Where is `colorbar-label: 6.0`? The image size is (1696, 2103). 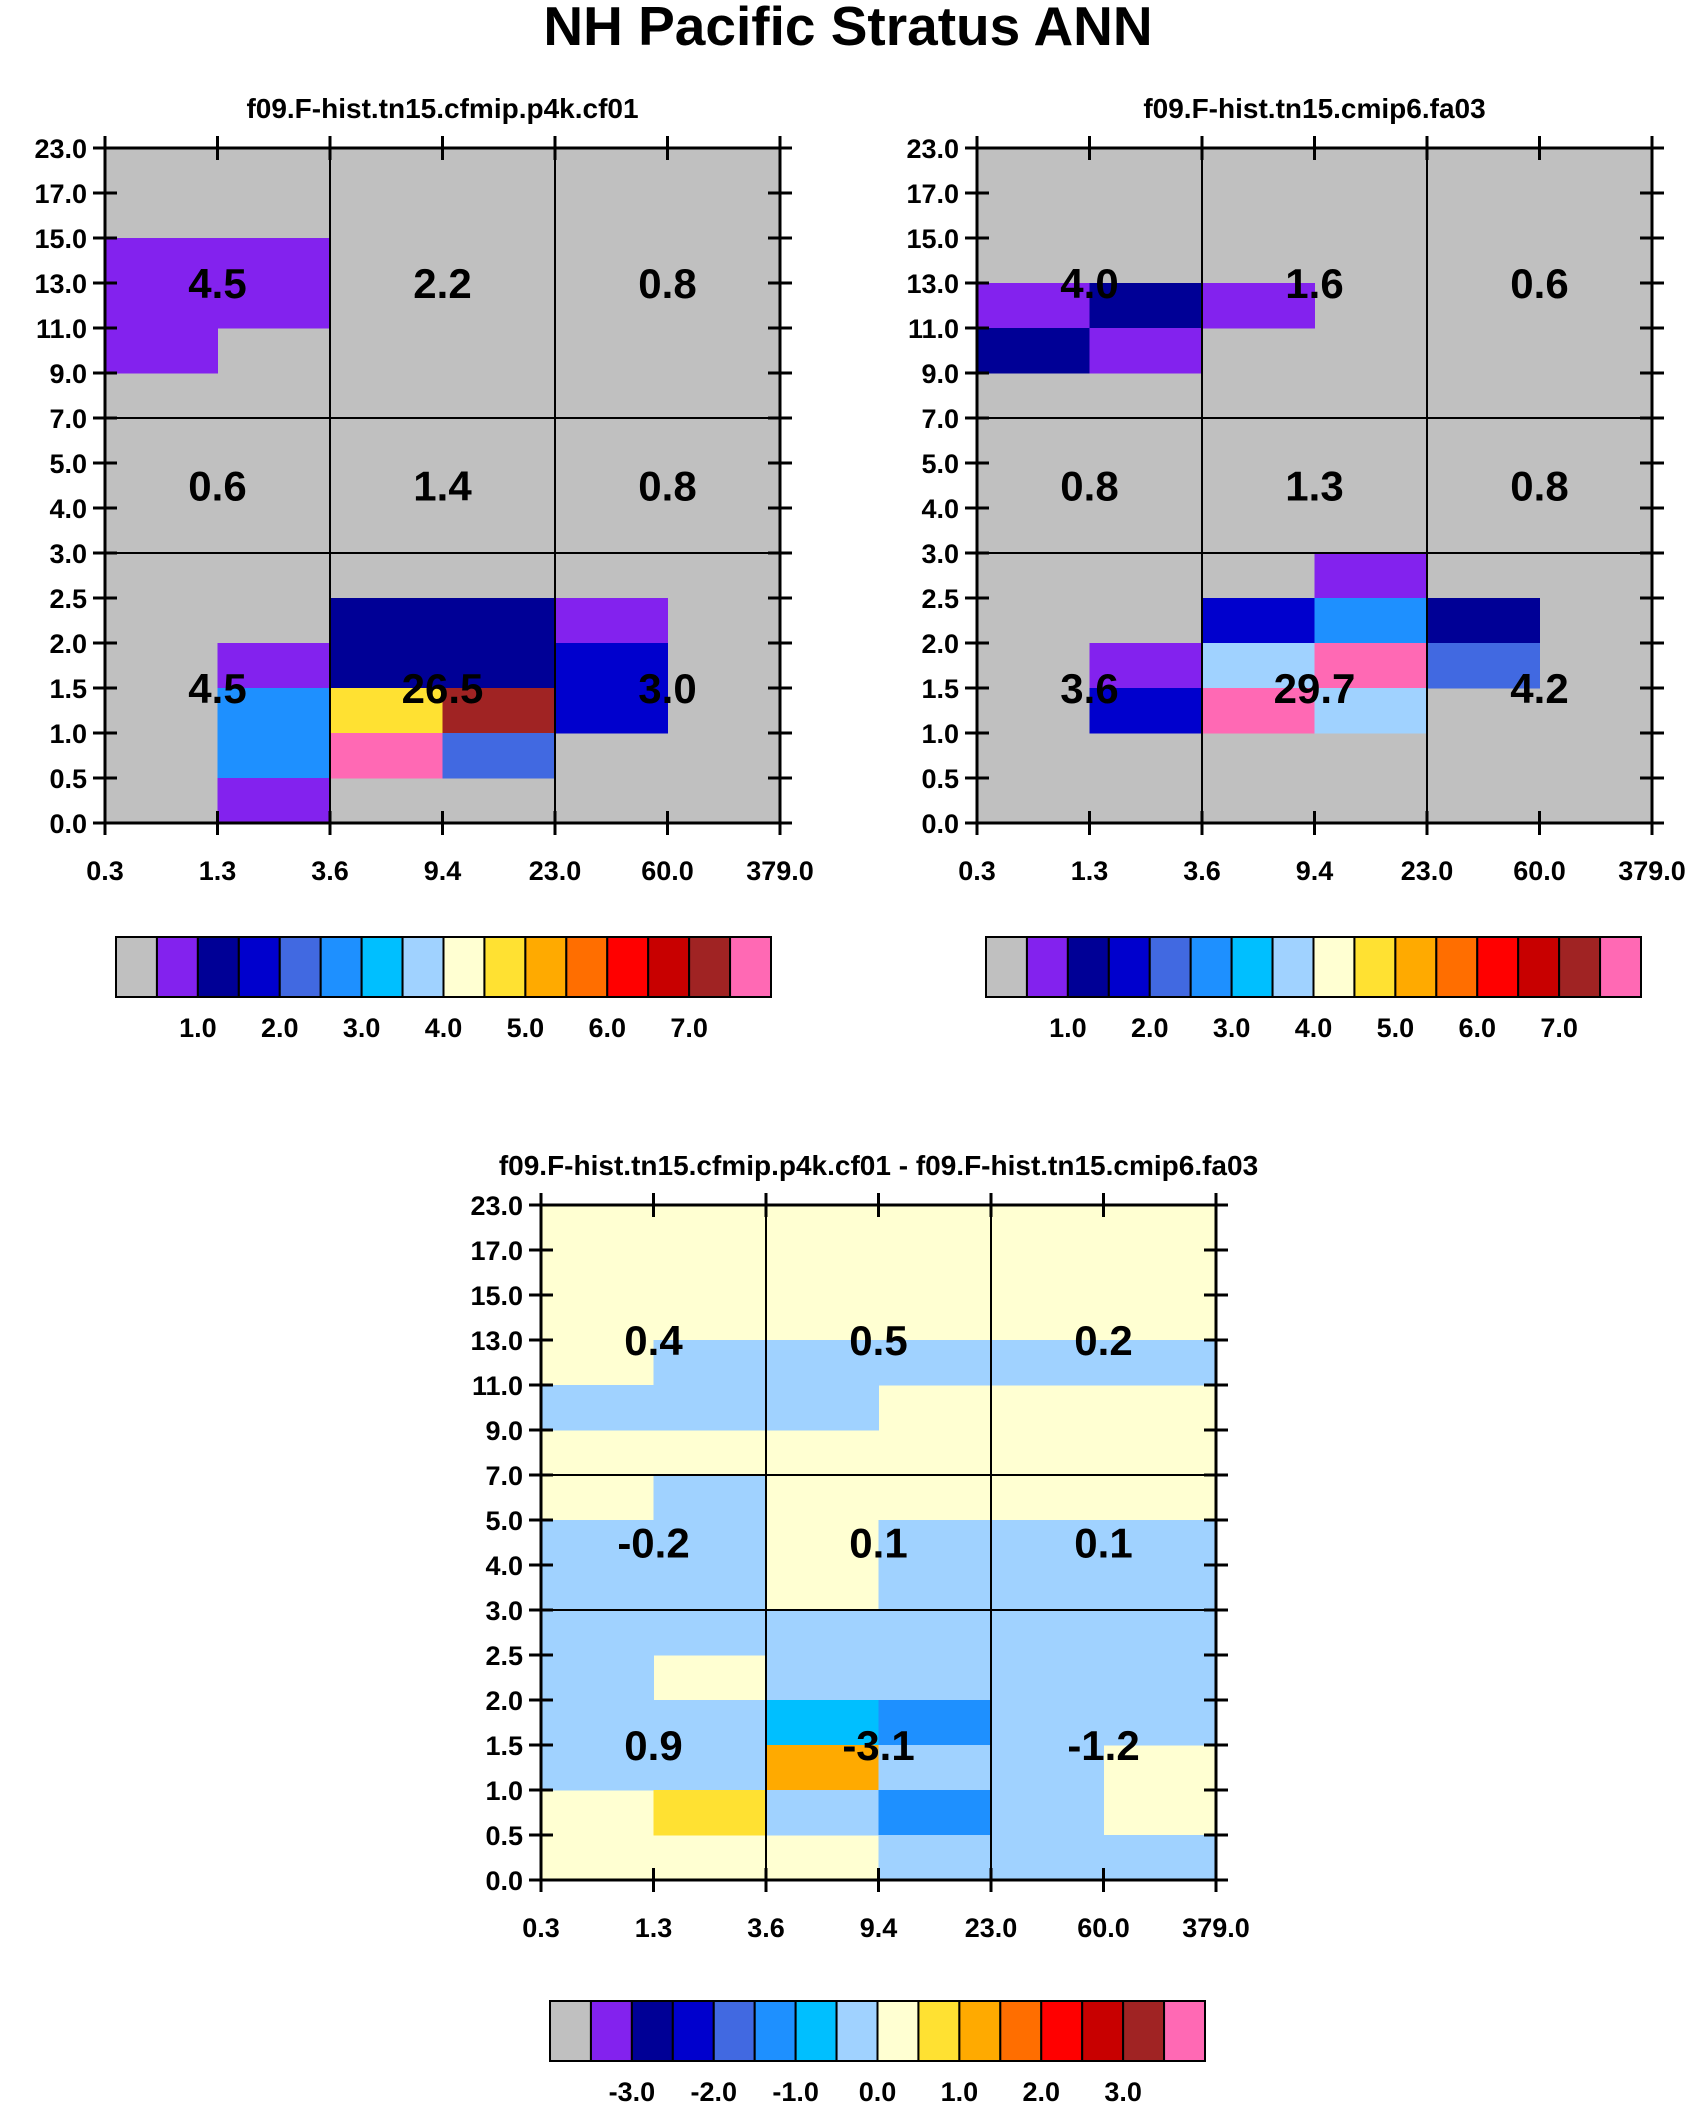
colorbar-label: 6.0 is located at coordinates (1477, 1028).